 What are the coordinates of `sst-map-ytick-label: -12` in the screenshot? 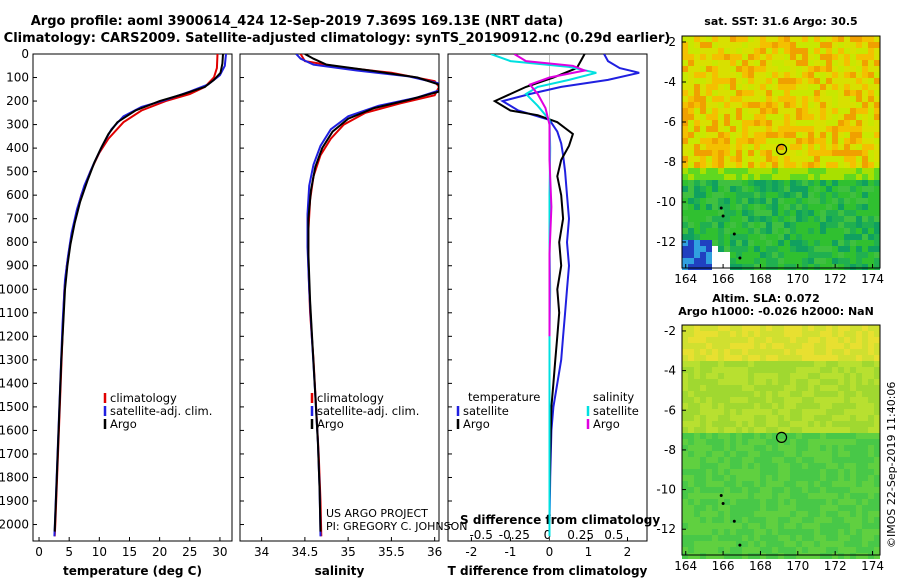 It's located at (666, 242).